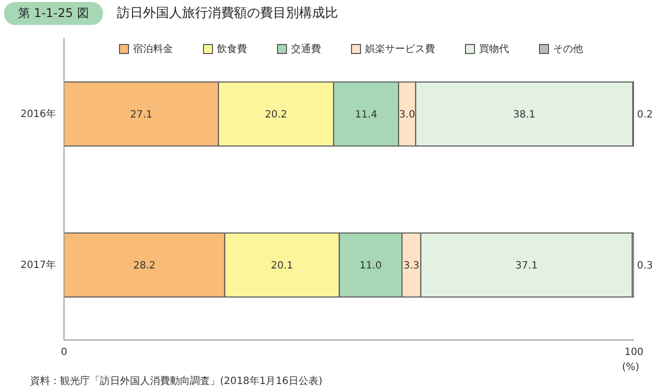 This screenshot has height=391, width=656. Describe the element at coordinates (152, 49) in the screenshot. I see `legend-label: 宿泊料金` at that location.